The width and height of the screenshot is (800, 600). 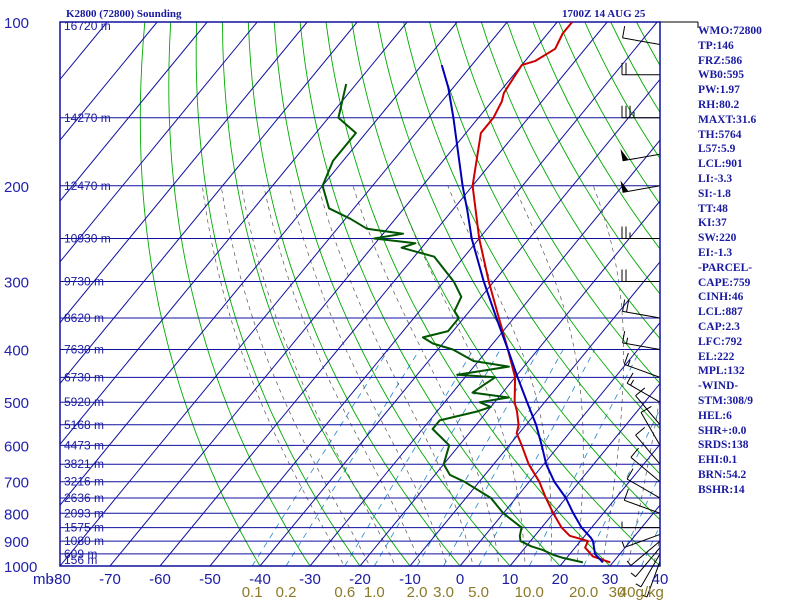 What do you see at coordinates (410, 579) in the screenshot?
I see `temperature-tick-label: -10` at bounding box center [410, 579].